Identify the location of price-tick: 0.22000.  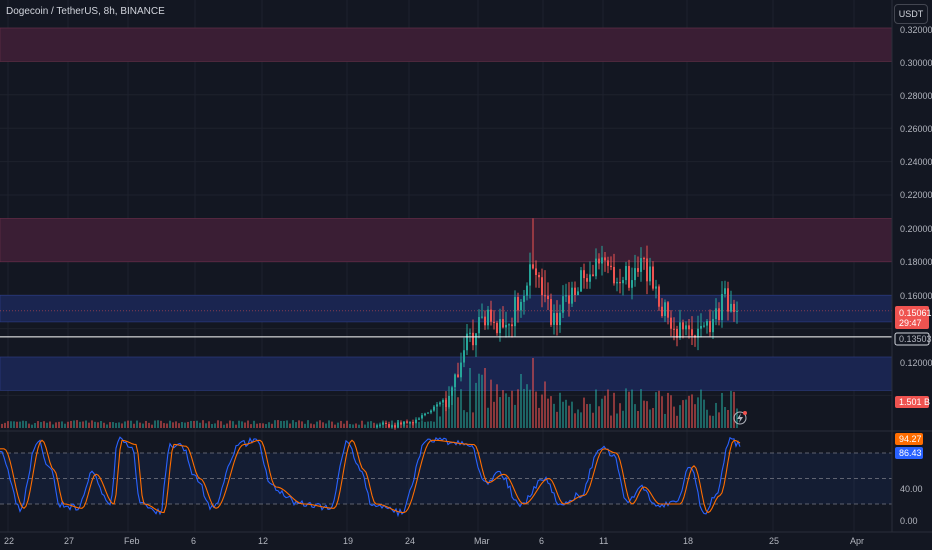
(916, 195).